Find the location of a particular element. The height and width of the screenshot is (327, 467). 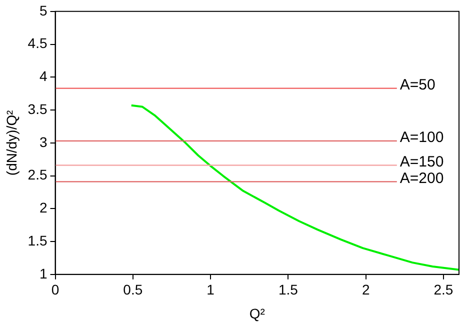

series-label: A=200 is located at coordinates (422, 178).